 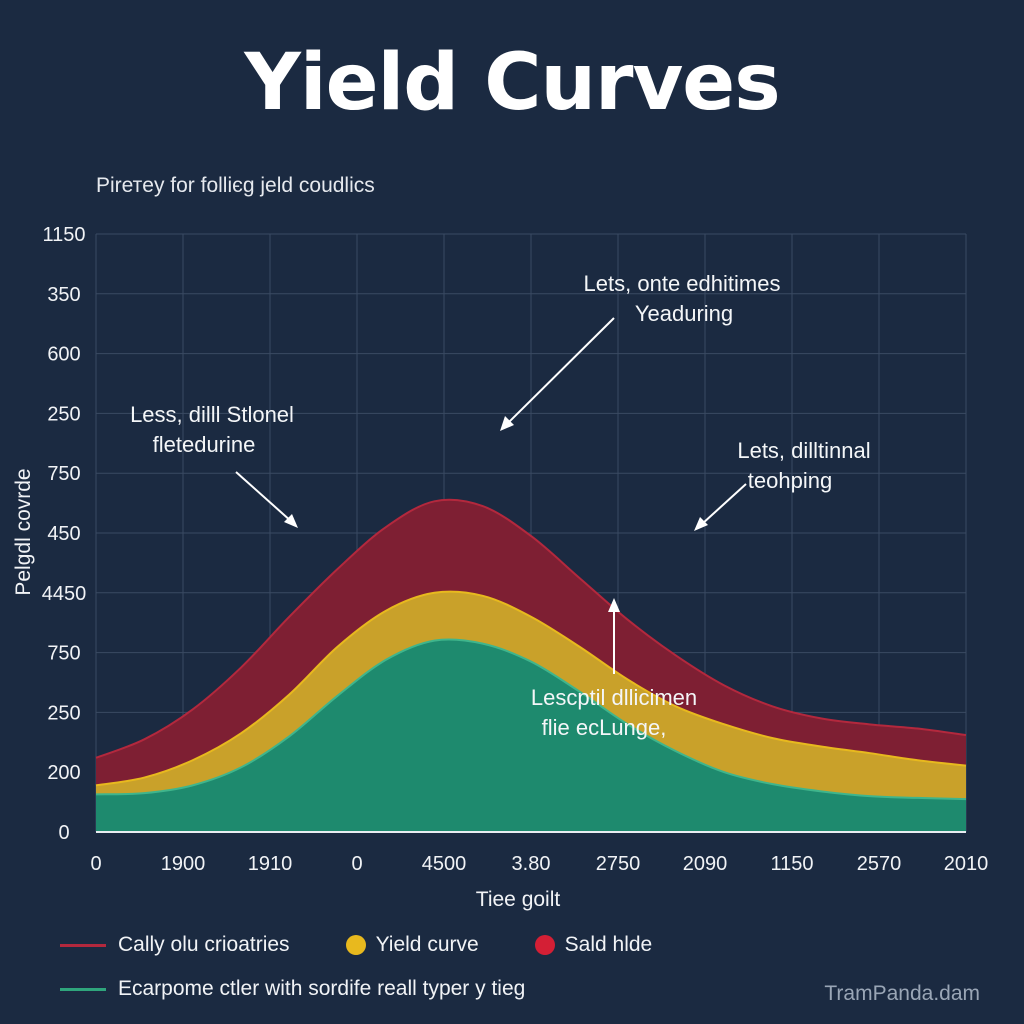 I want to click on annotation-bottom-arrowhead, so click(x=614, y=605).